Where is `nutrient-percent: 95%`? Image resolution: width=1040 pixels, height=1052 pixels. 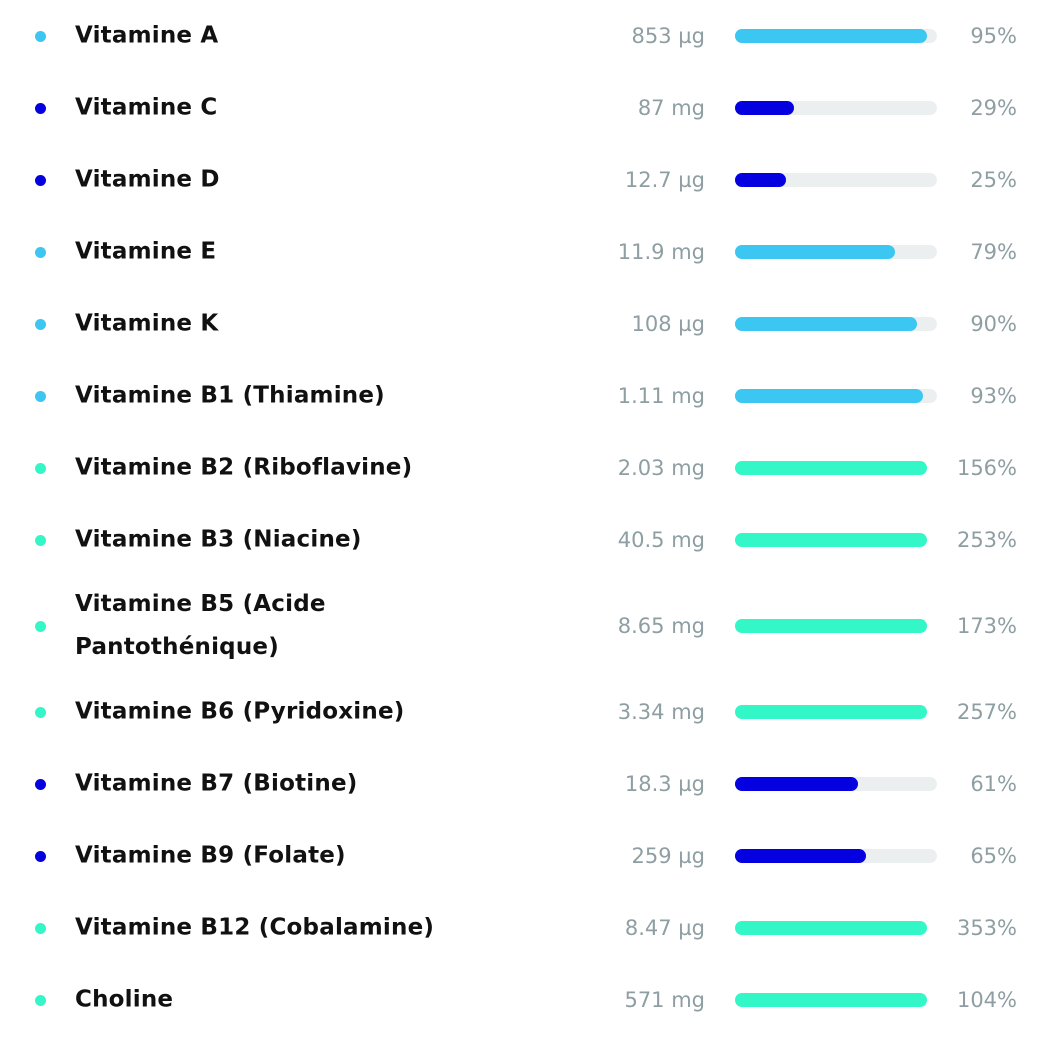 nutrient-percent: 95% is located at coordinates (993, 36).